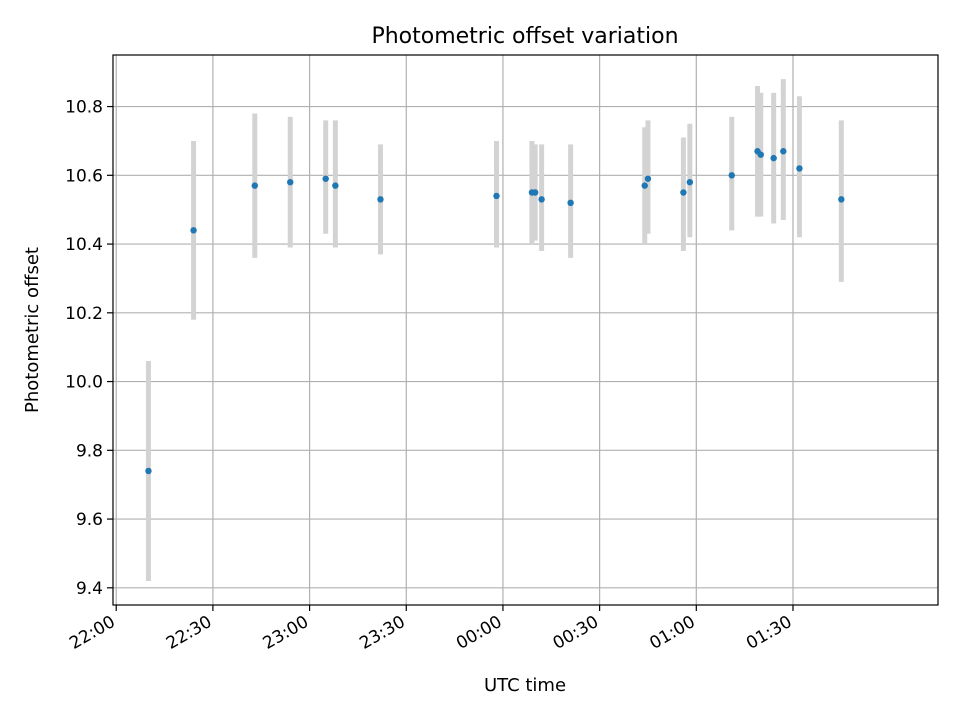  I want to click on x-tick-label: 23:30, so click(382, 633).